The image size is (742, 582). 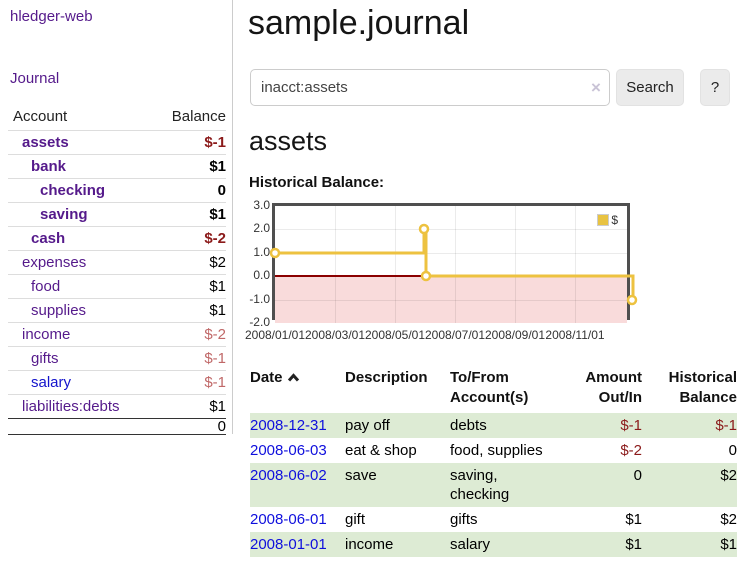 What do you see at coordinates (117, 142) in the screenshot?
I see `account-row: assets $-1` at bounding box center [117, 142].